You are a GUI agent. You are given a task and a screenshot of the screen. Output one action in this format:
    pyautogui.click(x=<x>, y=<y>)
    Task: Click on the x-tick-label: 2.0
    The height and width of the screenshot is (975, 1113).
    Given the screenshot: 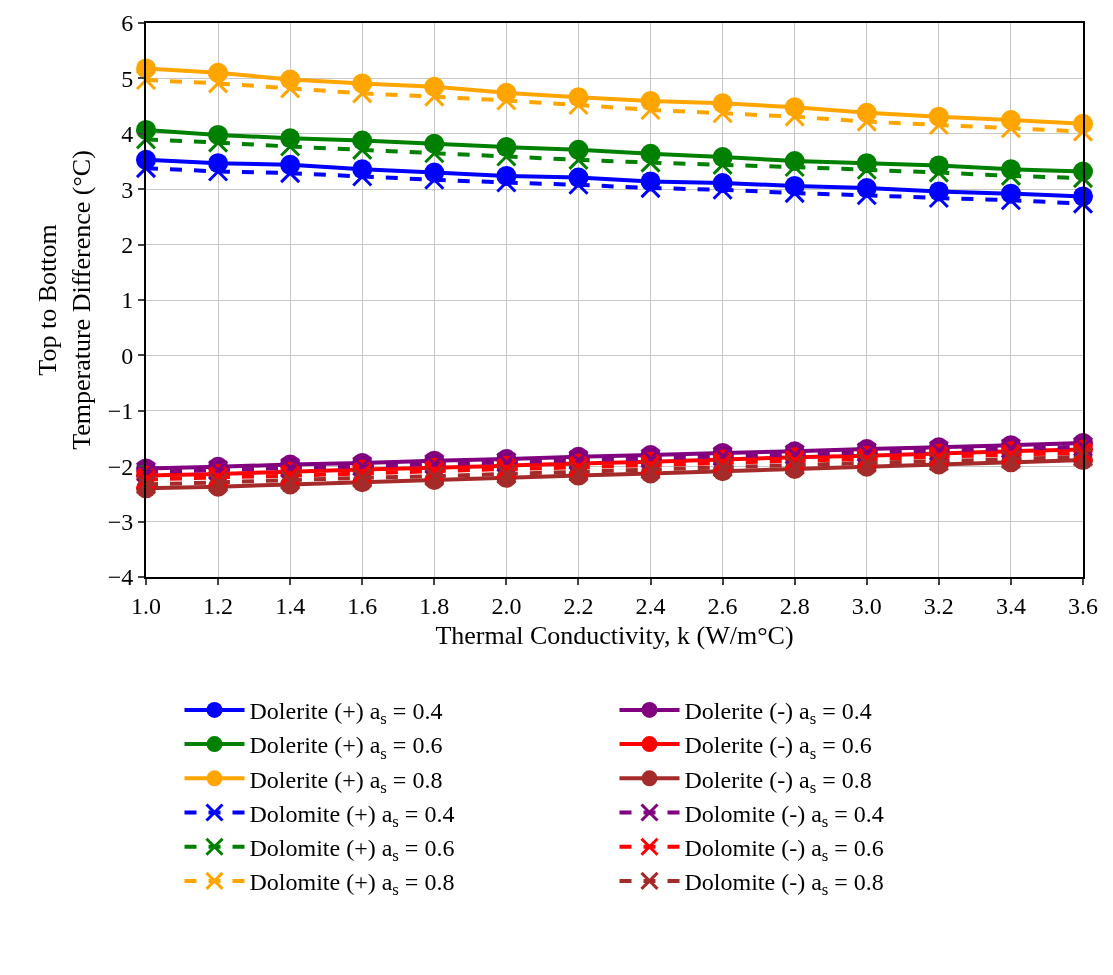 What is the action you would take?
    pyautogui.click(x=506, y=605)
    